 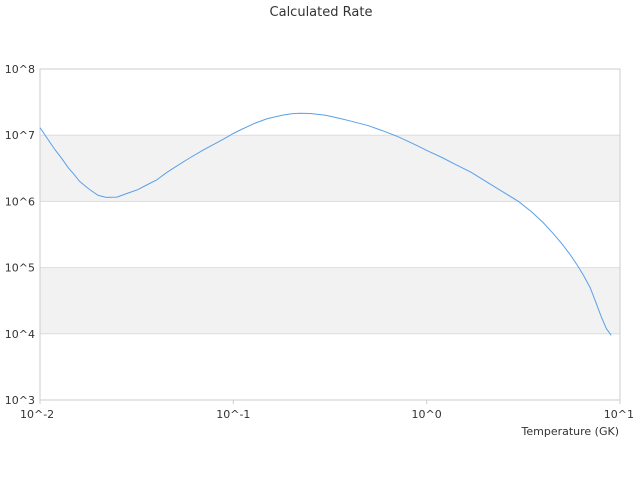 What do you see at coordinates (327, 410) in the screenshot?
I see `x-axis: 10^-2 10^-1 10^0 10^1` at bounding box center [327, 410].